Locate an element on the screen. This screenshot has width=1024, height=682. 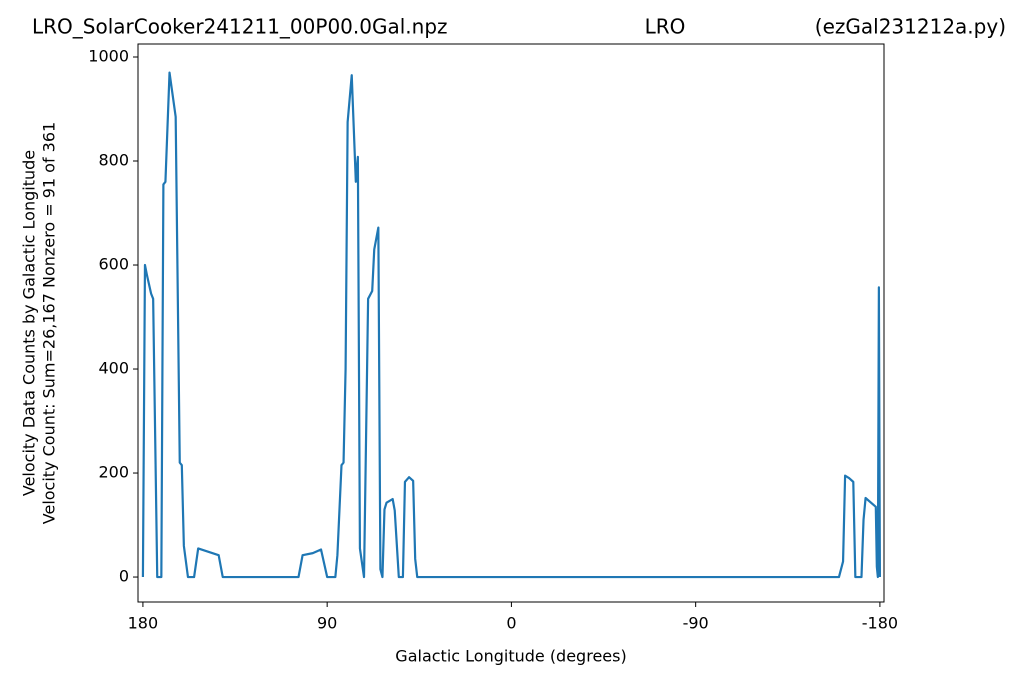
x-tick-label: -90 is located at coordinates (696, 623).